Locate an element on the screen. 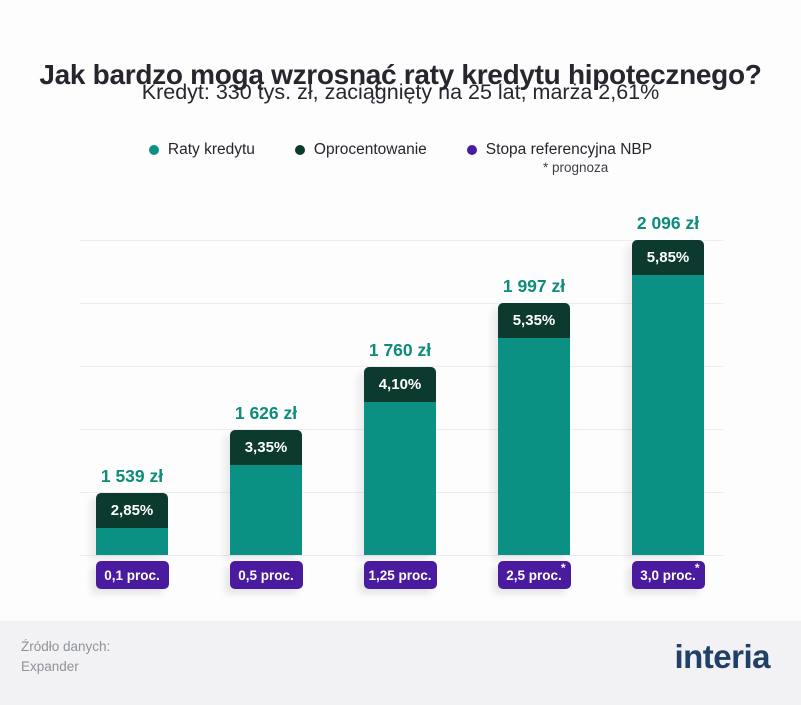 This screenshot has height=705, width=801. bar: 2,85% is located at coordinates (132, 524).